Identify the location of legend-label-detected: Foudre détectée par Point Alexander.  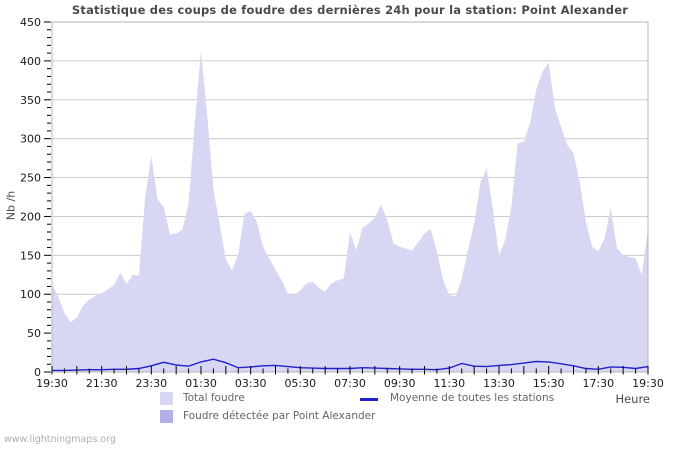
(279, 416).